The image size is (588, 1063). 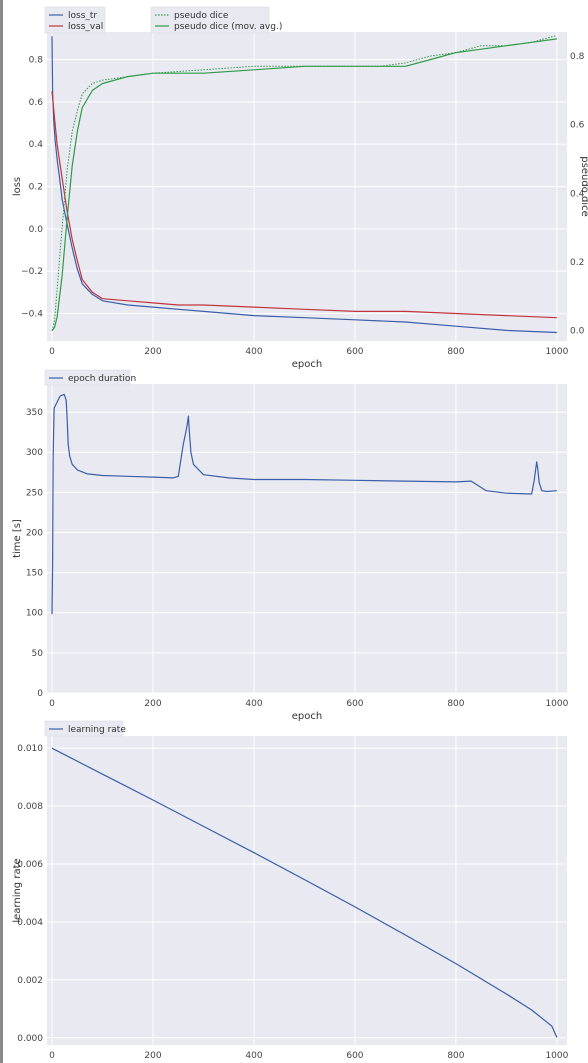 I want to click on y-tick-label: 50, so click(x=38, y=654).